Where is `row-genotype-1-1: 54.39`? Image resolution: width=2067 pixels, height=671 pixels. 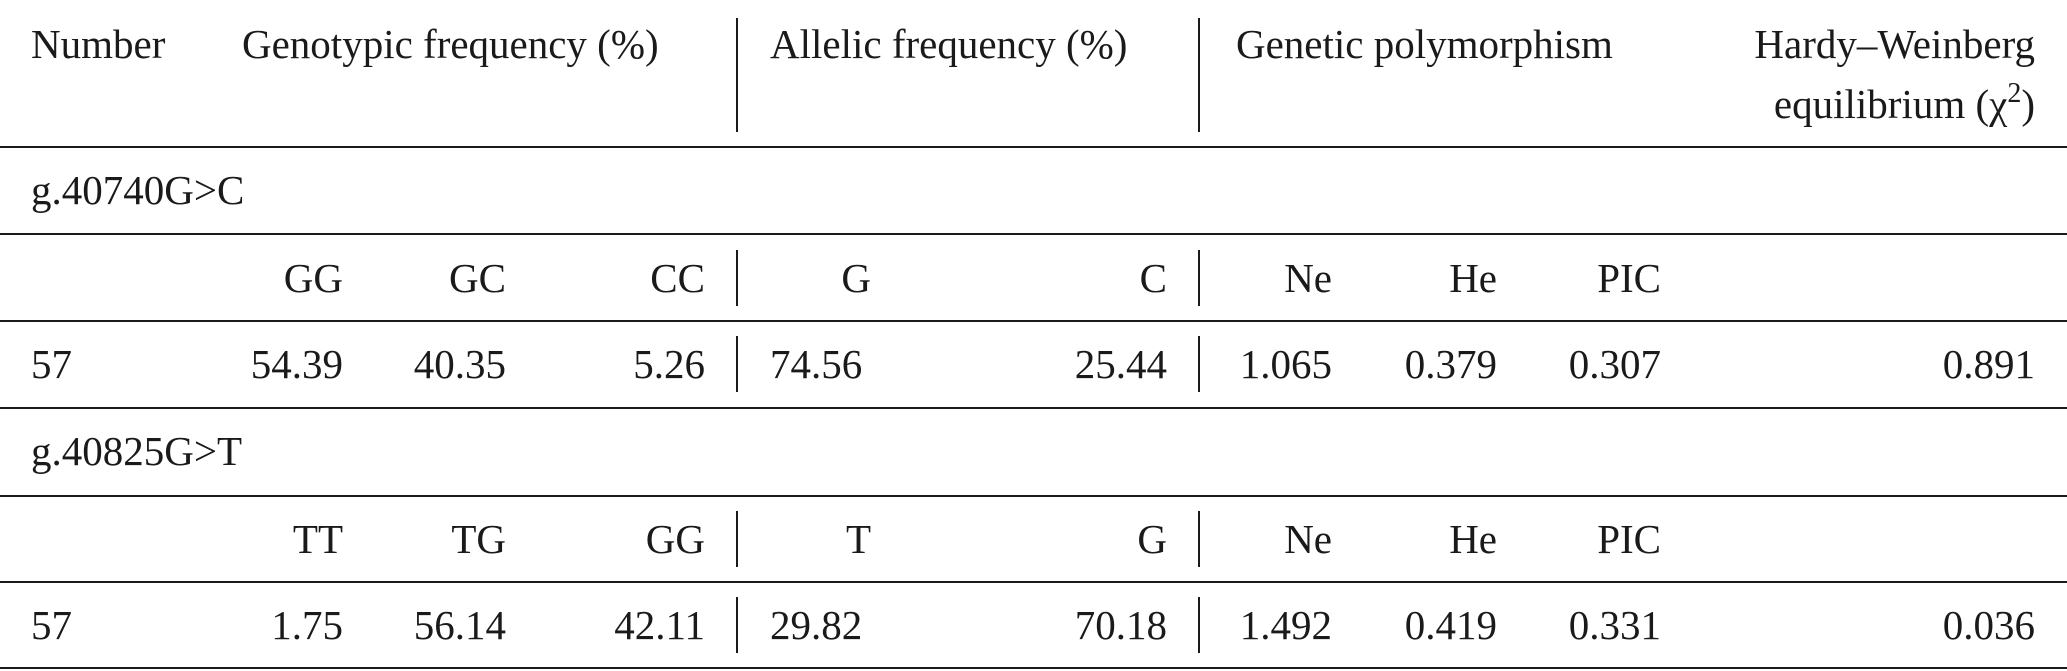
row-genotype-1-1: 54.39 is located at coordinates (296, 364).